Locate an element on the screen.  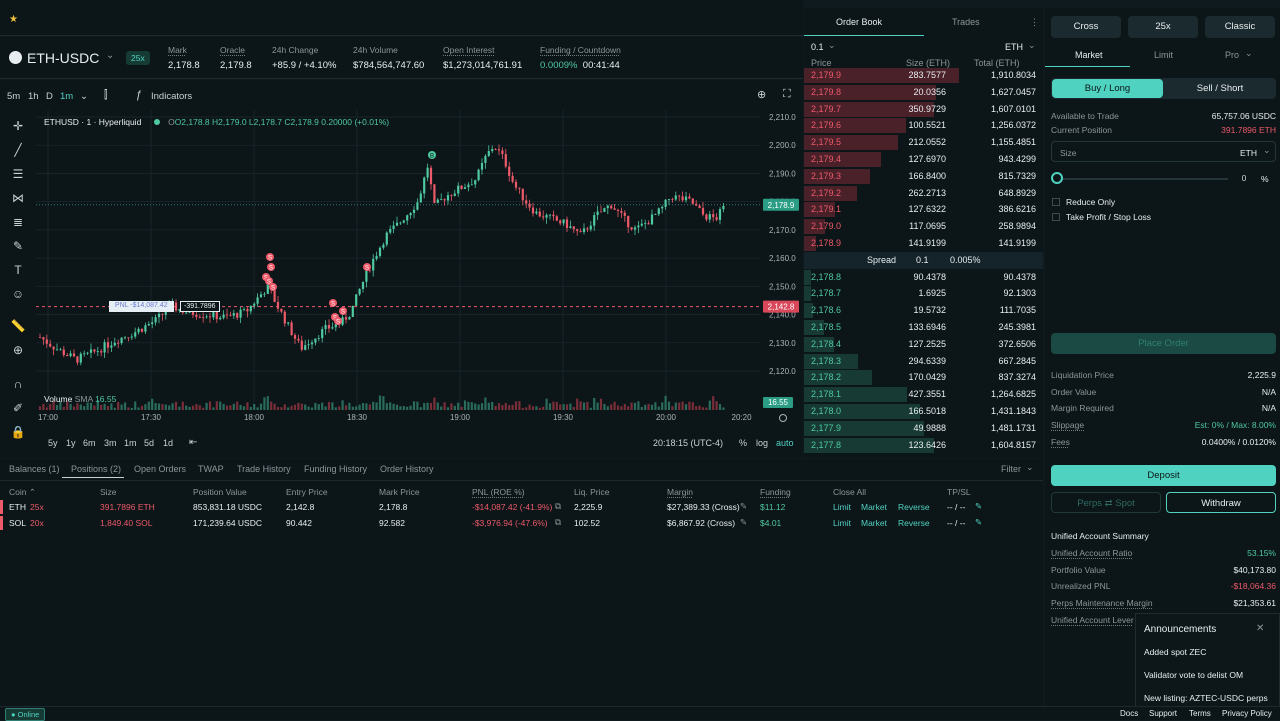
place-order-button: Place Order is located at coordinates (1163, 343).